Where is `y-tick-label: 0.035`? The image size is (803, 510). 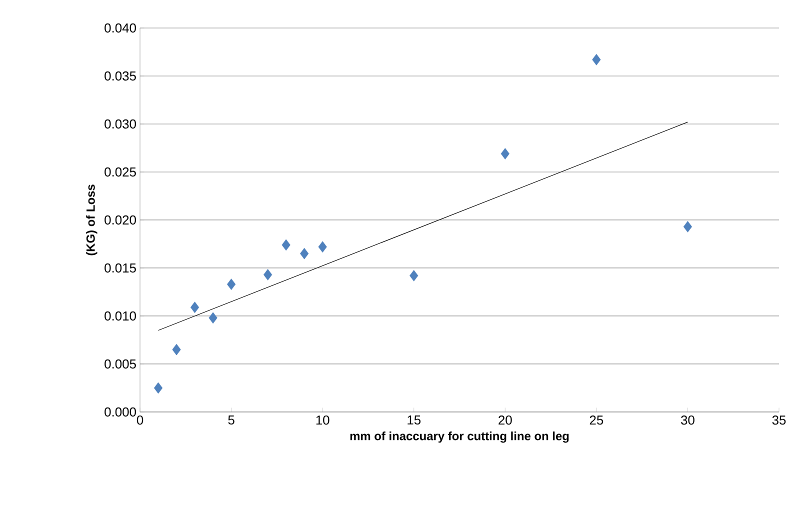 y-tick-label: 0.035 is located at coordinates (120, 76).